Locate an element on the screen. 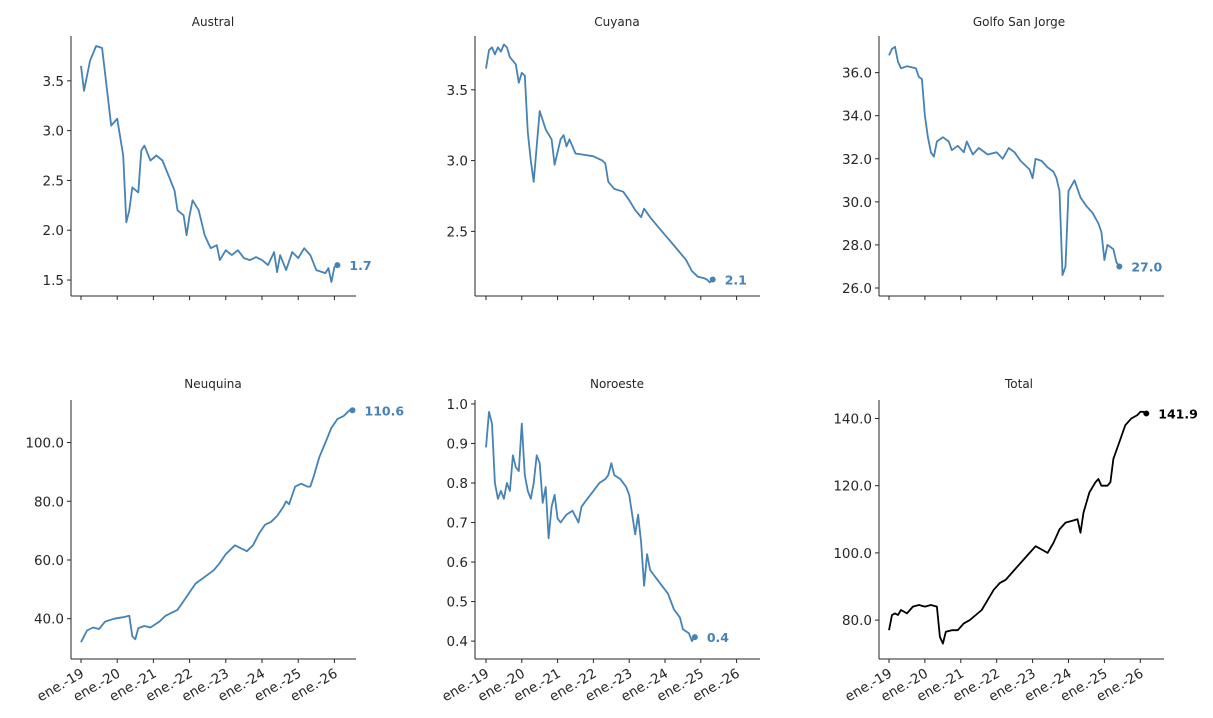 The height and width of the screenshot is (718, 1213). y-tick-label: 2.0 is located at coordinates (53, 231).